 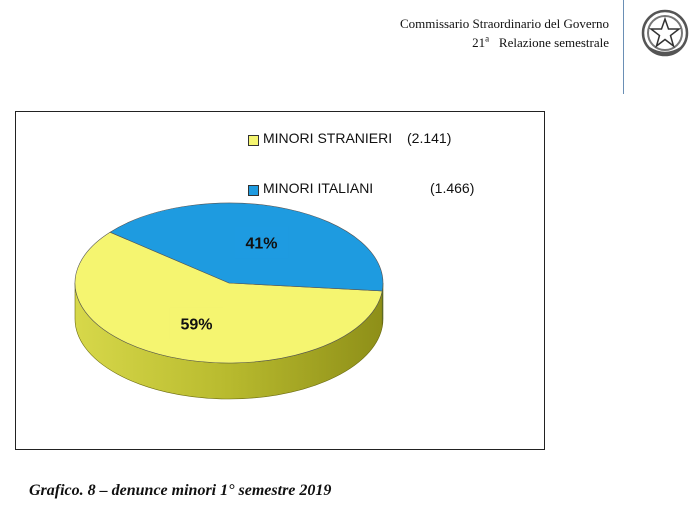 What do you see at coordinates (452, 188) in the screenshot?
I see `legend-value-minori-italiani: (1.466)` at bounding box center [452, 188].